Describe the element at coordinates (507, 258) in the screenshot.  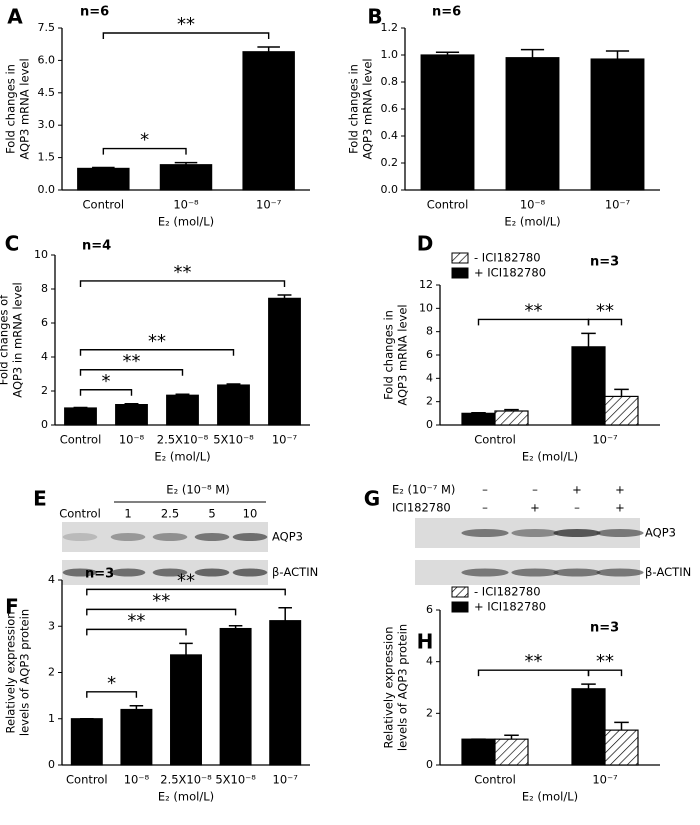
I see `legend-label: - ICI182780` at that location.